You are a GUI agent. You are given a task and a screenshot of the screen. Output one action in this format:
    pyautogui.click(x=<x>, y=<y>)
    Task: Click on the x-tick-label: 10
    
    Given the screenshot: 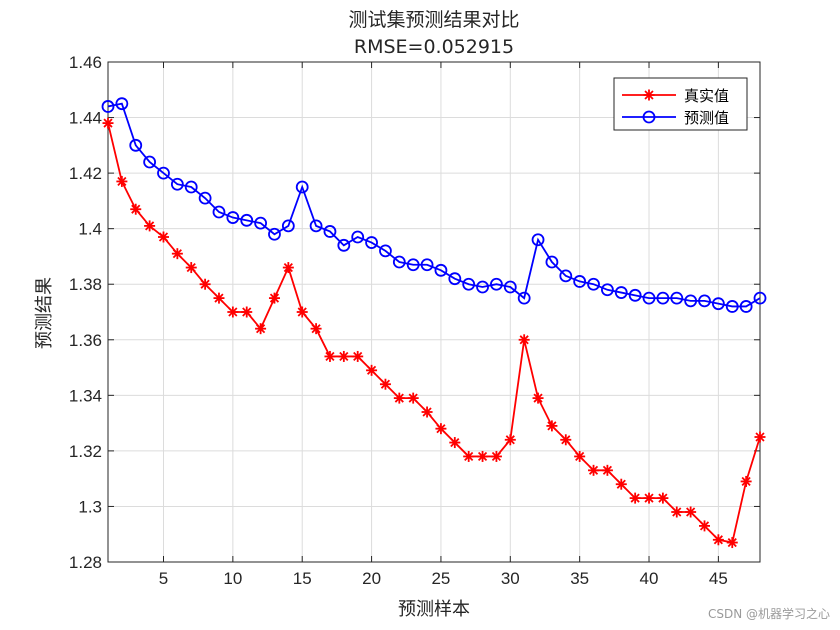 What is the action you would take?
    pyautogui.click(x=232, y=578)
    